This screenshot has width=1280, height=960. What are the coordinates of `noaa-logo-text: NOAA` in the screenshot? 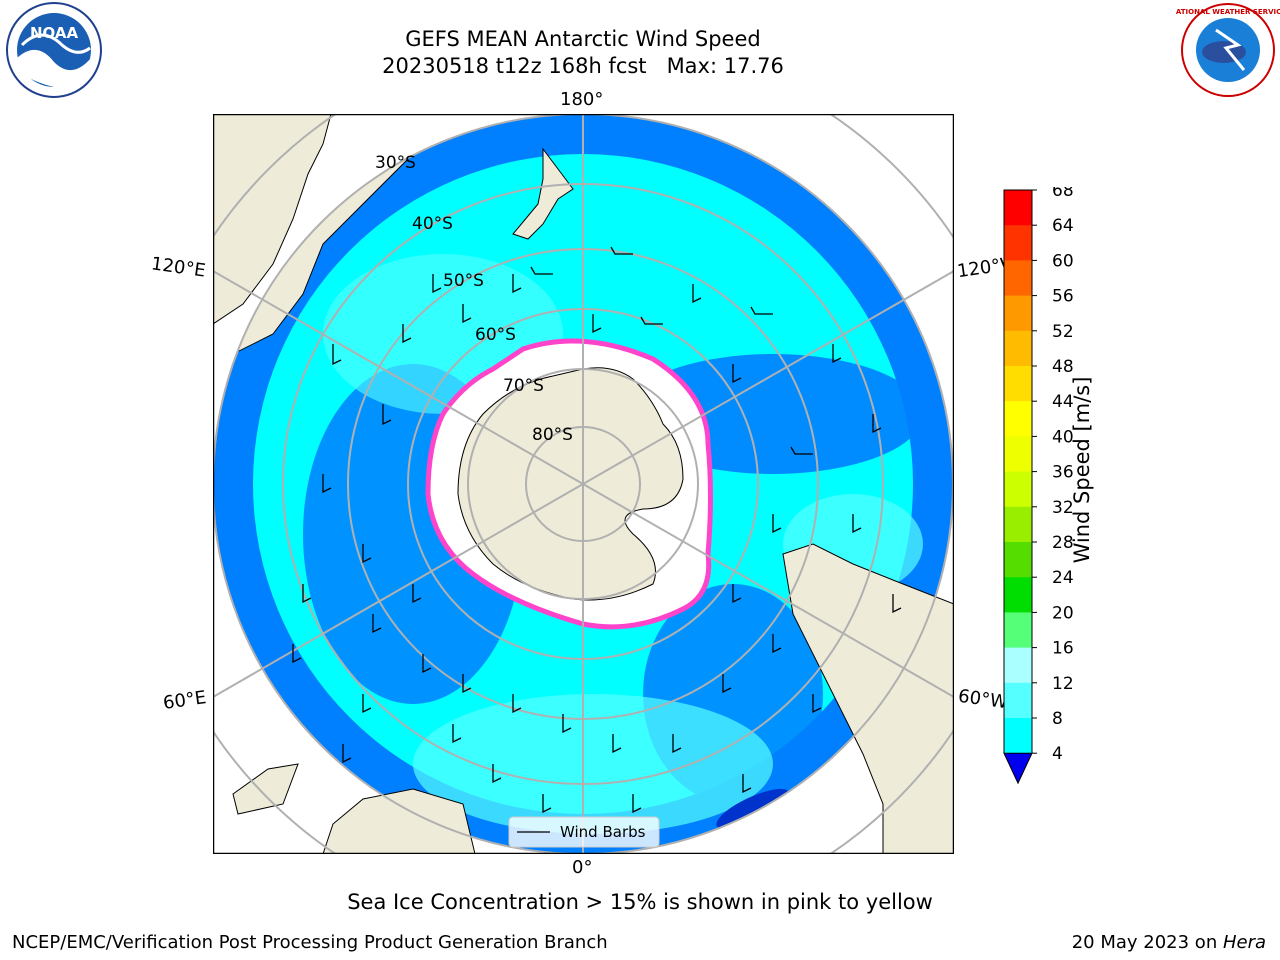 It's located at (54, 33).